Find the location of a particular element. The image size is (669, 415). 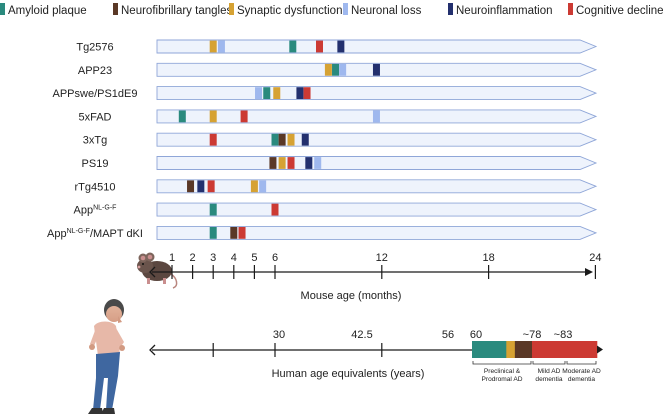

human-age-label: 30 is located at coordinates (279, 335).